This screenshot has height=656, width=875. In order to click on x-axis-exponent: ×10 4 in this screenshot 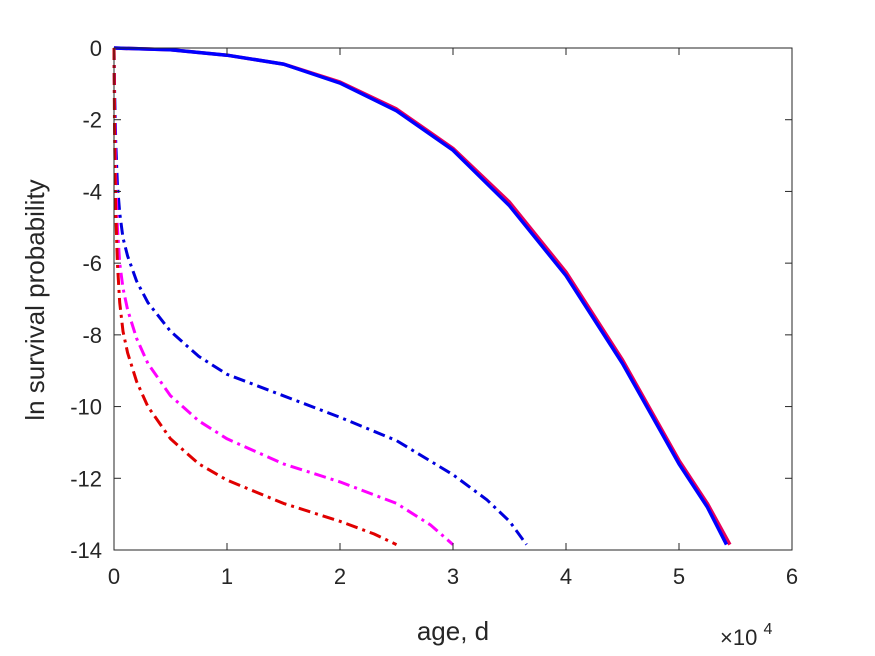, I will do `click(746, 635)`.